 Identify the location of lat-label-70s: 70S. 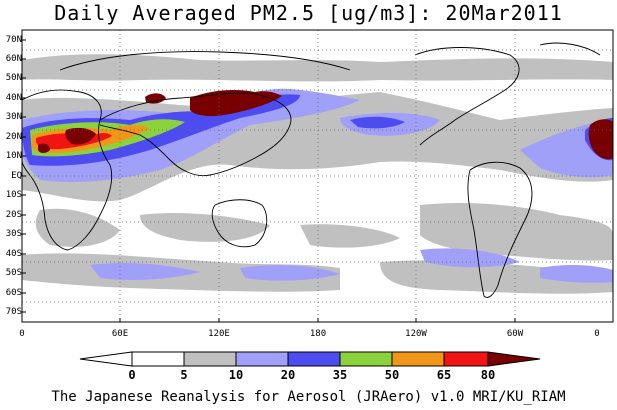
(13, 312).